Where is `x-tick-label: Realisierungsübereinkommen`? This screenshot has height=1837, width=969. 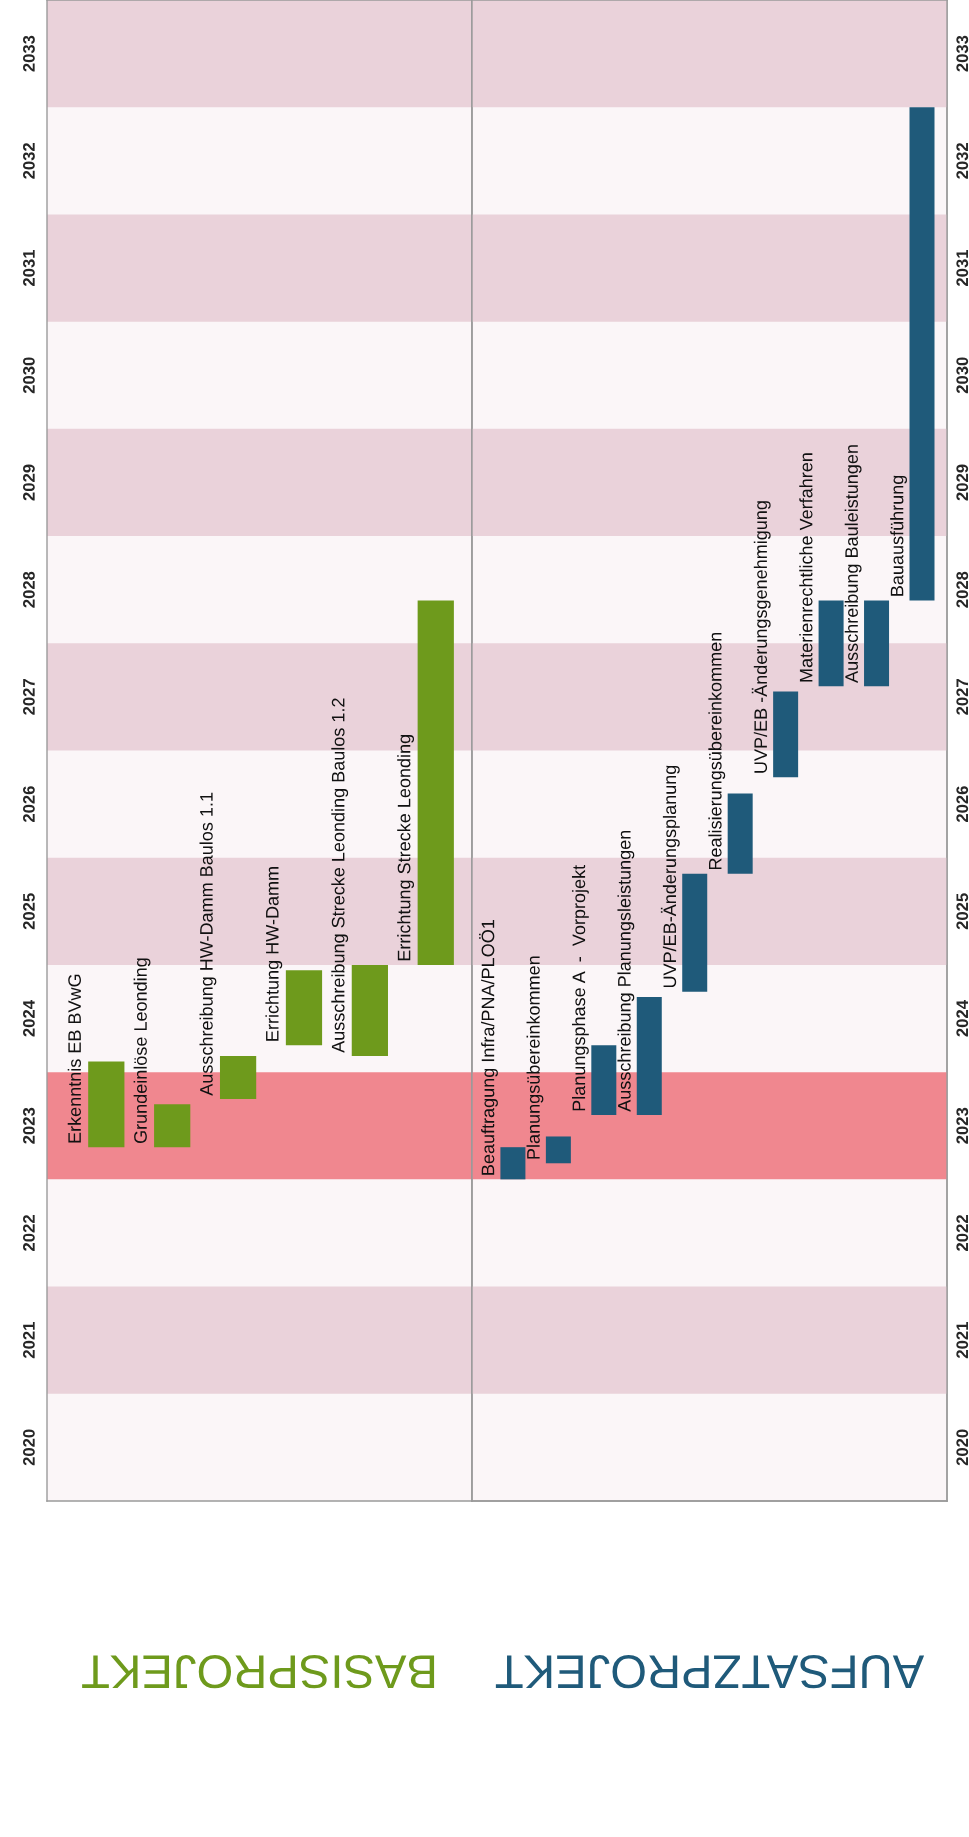
x-tick-label: Realisierungsübereinkommen is located at coordinates (717, 751).